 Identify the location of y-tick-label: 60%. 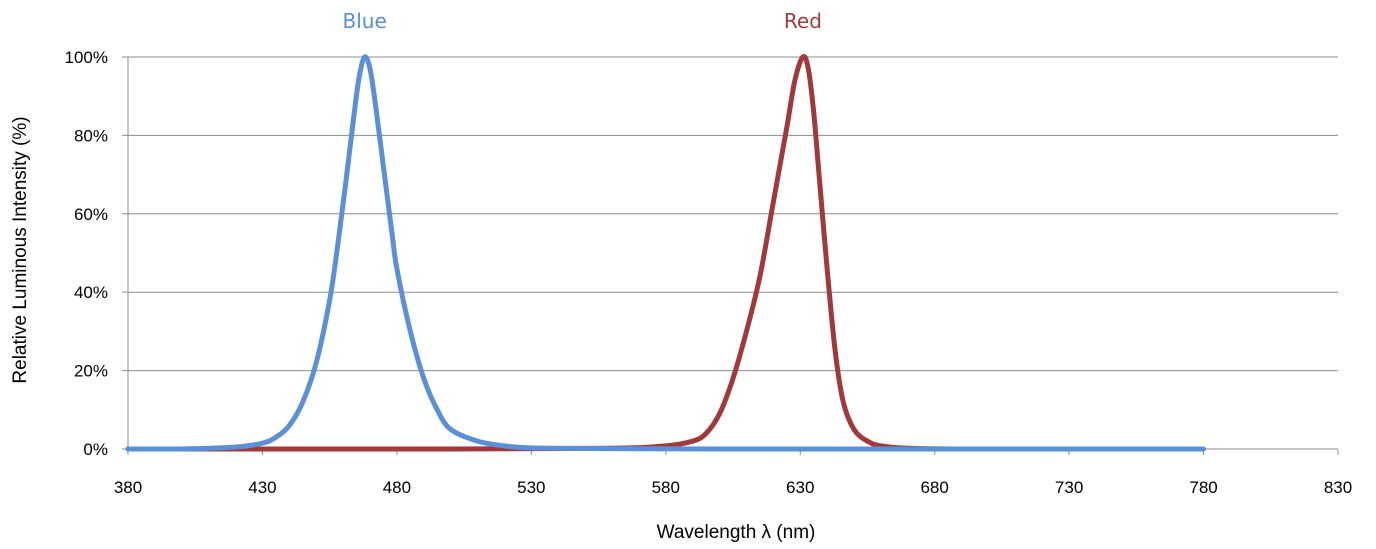
(91, 214).